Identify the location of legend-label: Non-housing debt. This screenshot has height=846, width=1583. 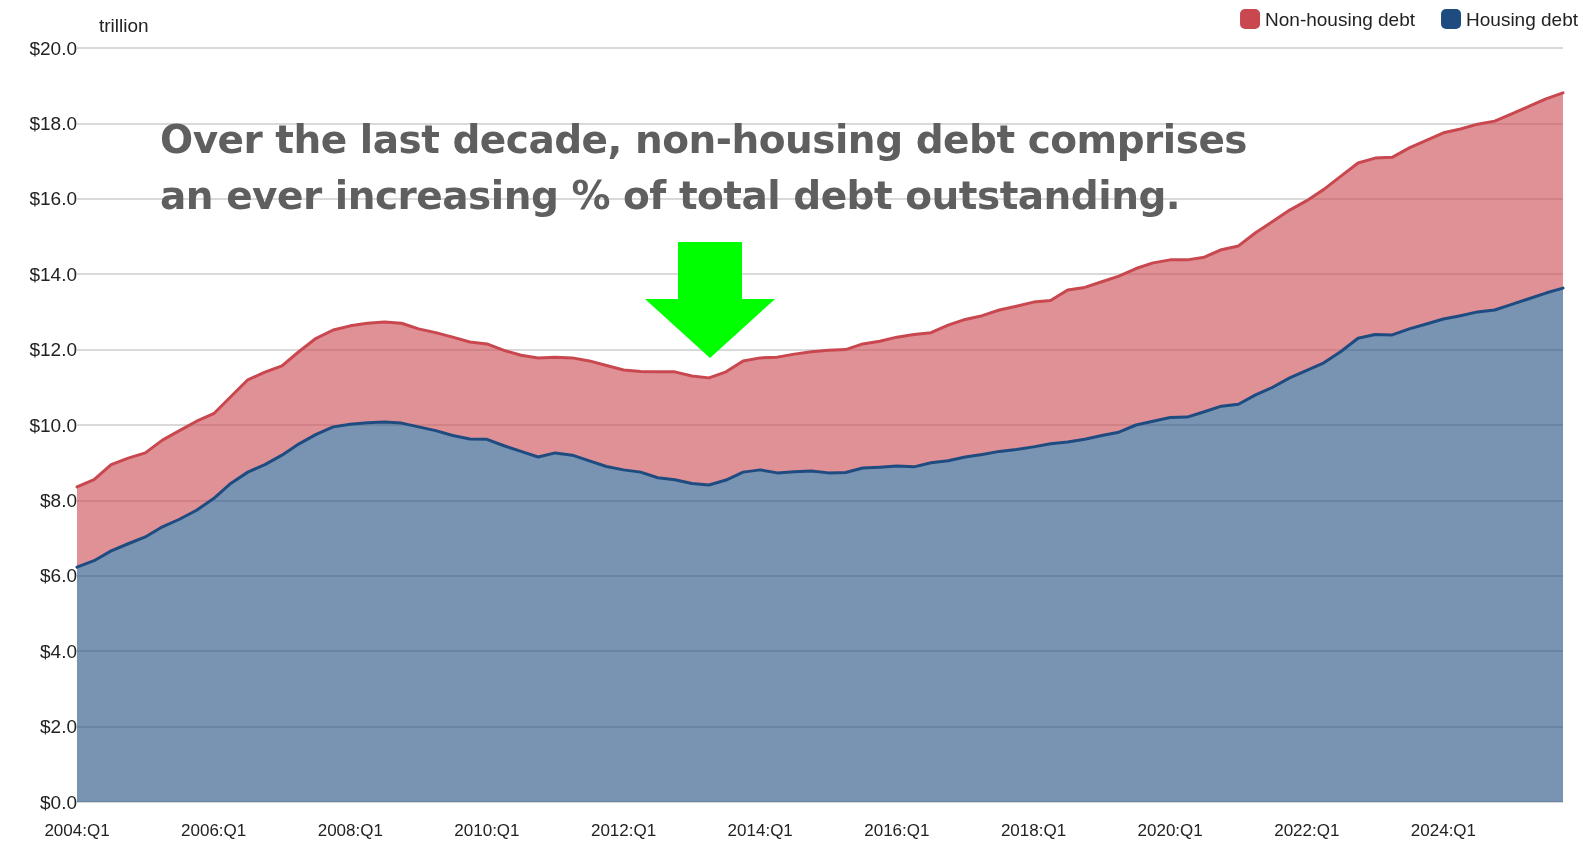
(1340, 19).